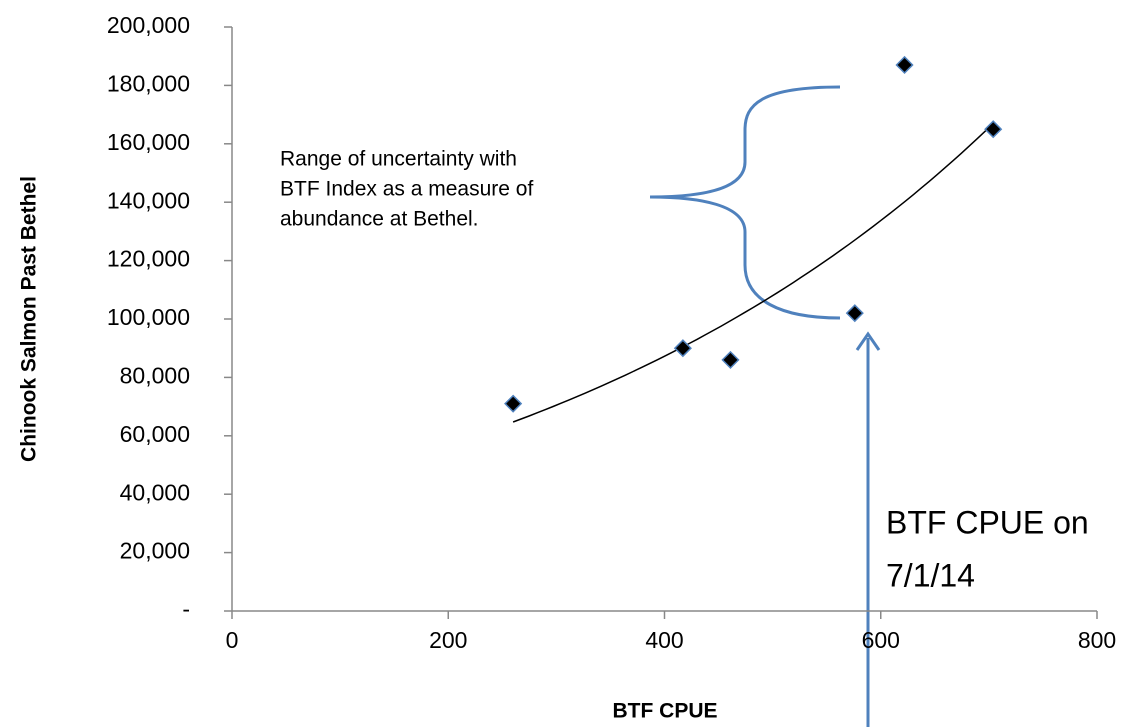 Image resolution: width=1130 pixels, height=727 pixels. Describe the element at coordinates (155, 434) in the screenshot. I see `y-tick-label: 60,000` at that location.